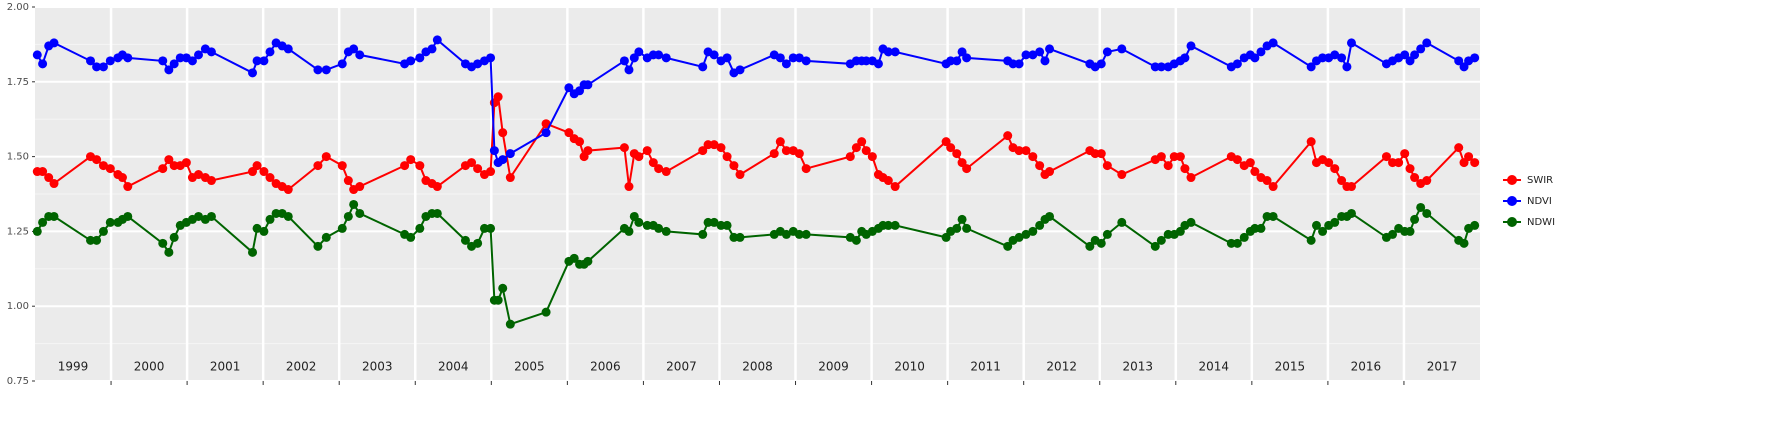 The image size is (1773, 442). What do you see at coordinates (1290, 367) in the screenshot?
I see `x-tick-label: 2015` at bounding box center [1290, 367].